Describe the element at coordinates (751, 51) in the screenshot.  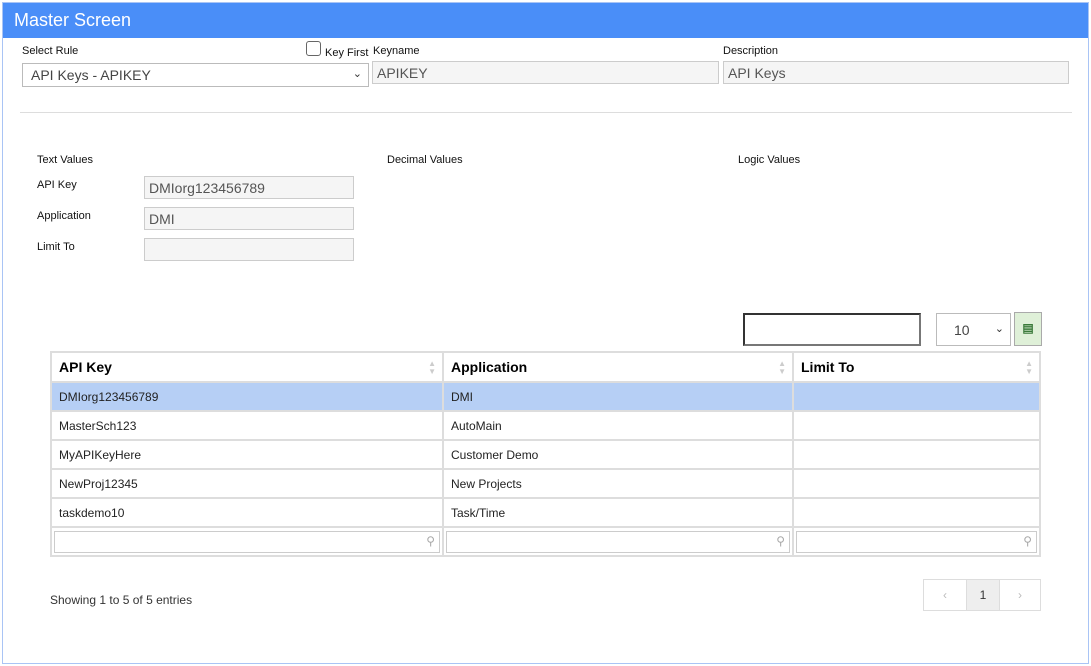
I see `description-label: Description` at that location.